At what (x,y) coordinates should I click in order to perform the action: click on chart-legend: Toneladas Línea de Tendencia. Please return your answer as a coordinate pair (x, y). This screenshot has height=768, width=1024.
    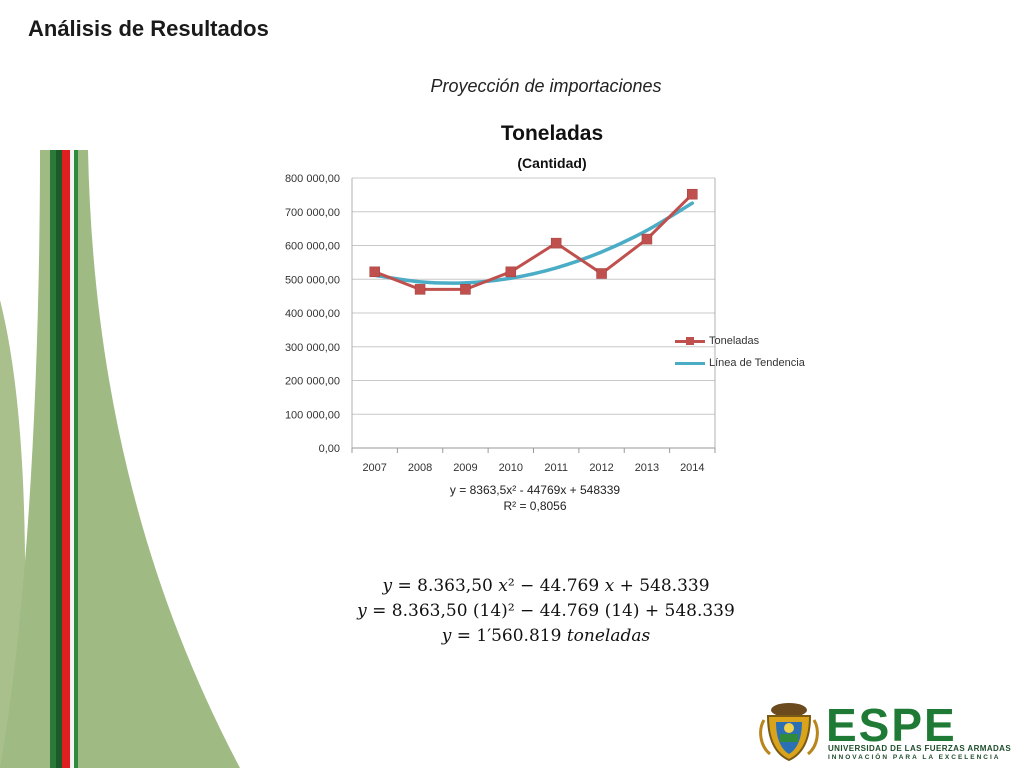
    Looking at the image, I should click on (740, 352).